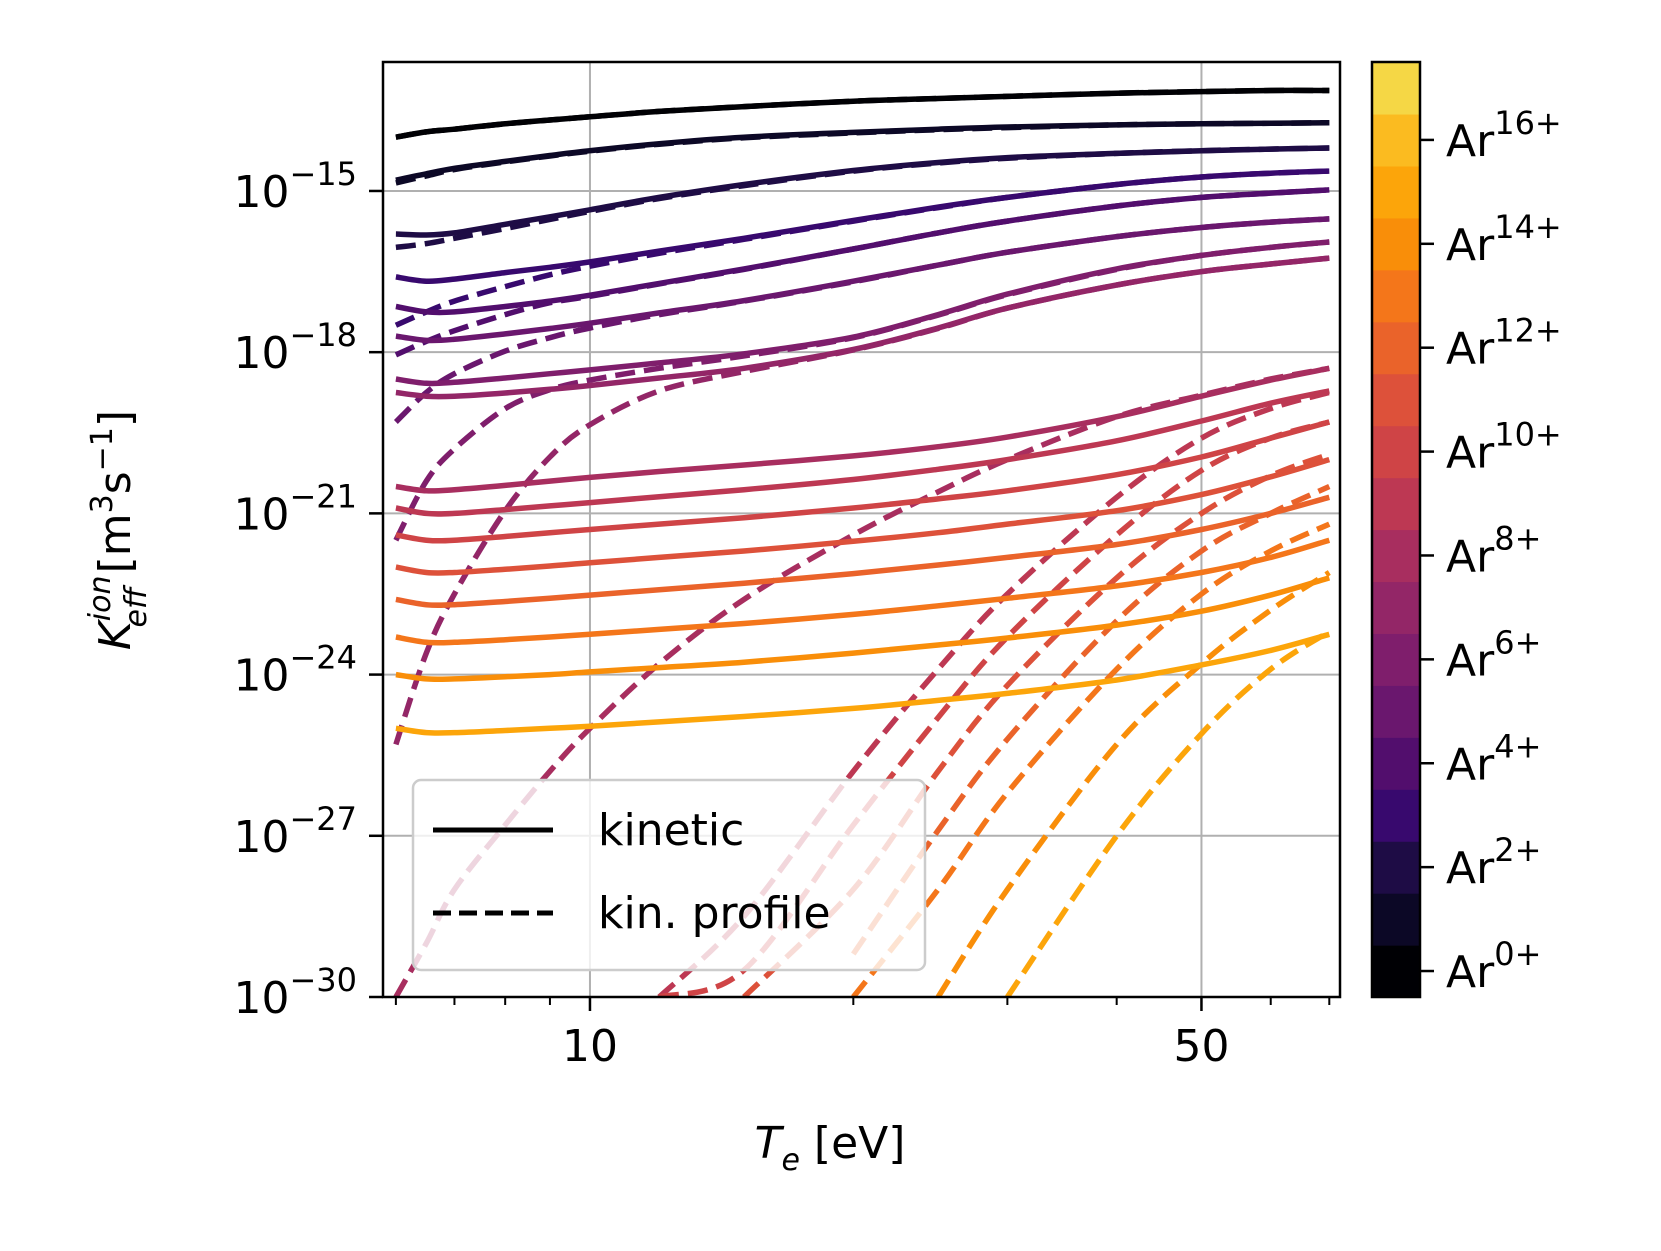  I want to click on y-tick-label: 10−21, so click(295, 508).